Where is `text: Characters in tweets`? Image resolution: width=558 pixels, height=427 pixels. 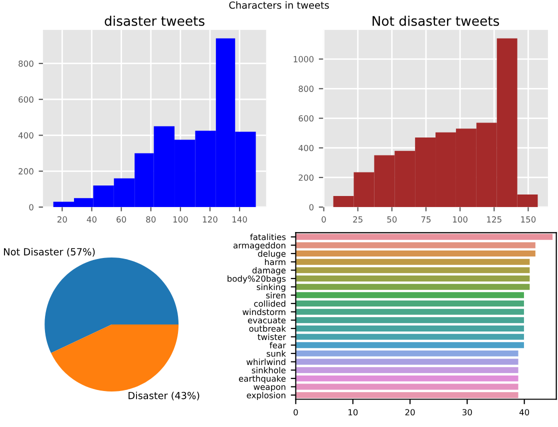
text: Characters in tweets is located at coordinates (279, 5).